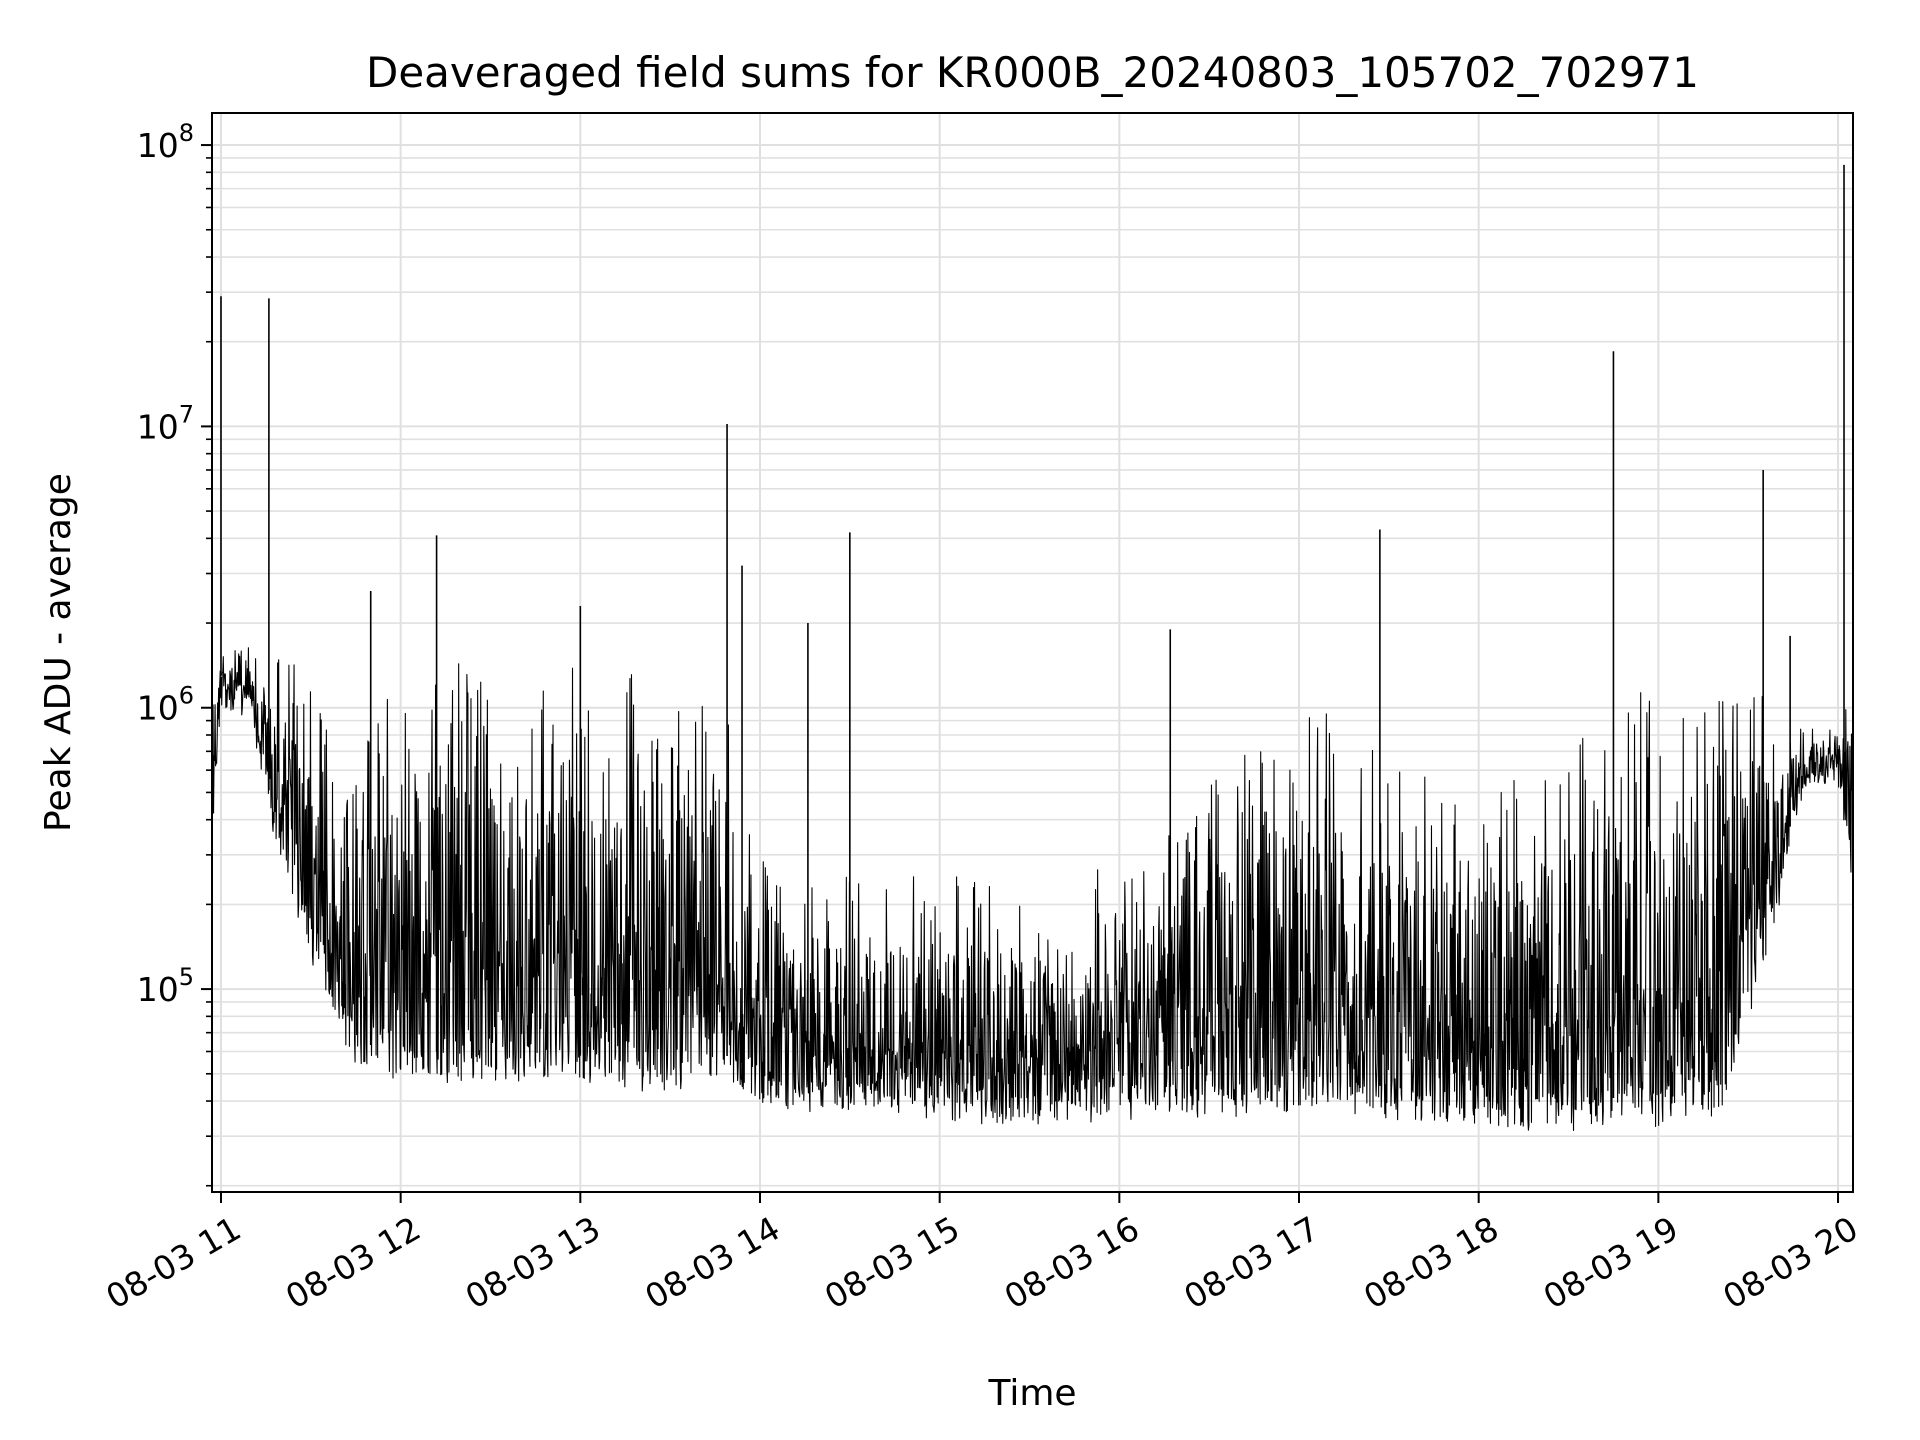 Image resolution: width=1920 pixels, height=1440 pixels. What do you see at coordinates (58, 652) in the screenshot?
I see `y-axis-label: Peak ADU - average` at bounding box center [58, 652].